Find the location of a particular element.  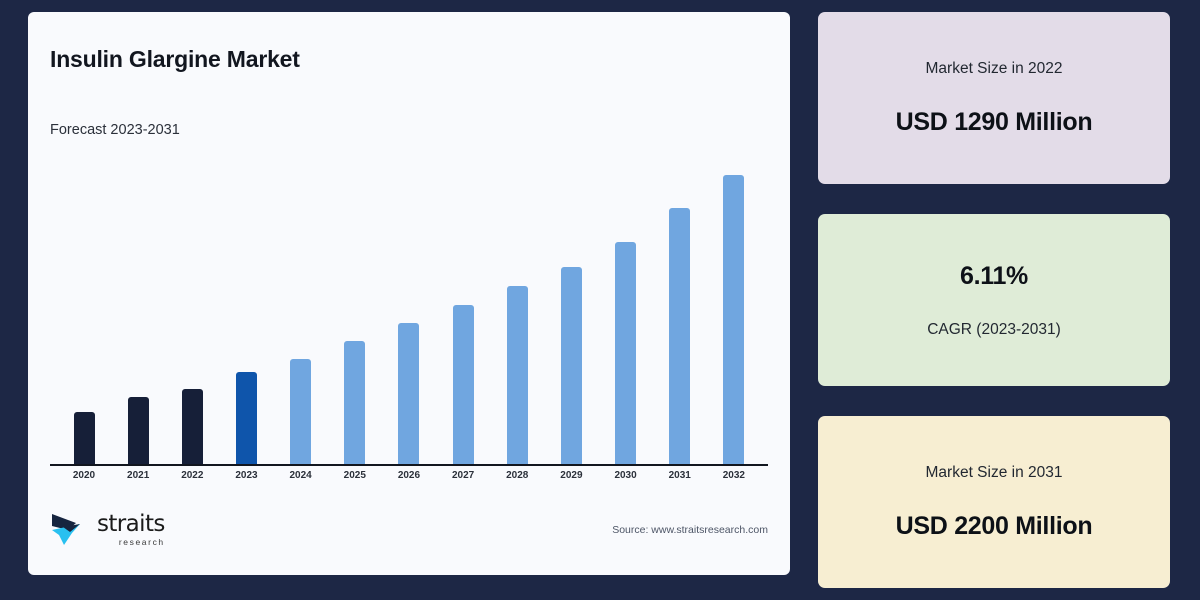

bar-2020 is located at coordinates (84, 438).